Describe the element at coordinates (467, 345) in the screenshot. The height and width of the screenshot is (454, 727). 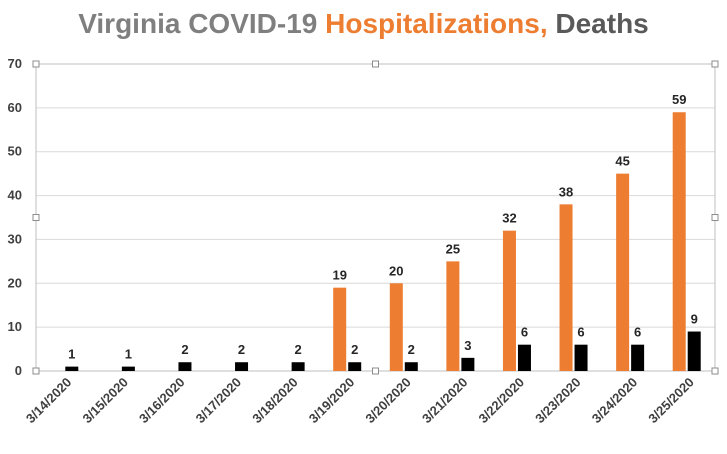
I see `data-label-deaths: 3` at that location.